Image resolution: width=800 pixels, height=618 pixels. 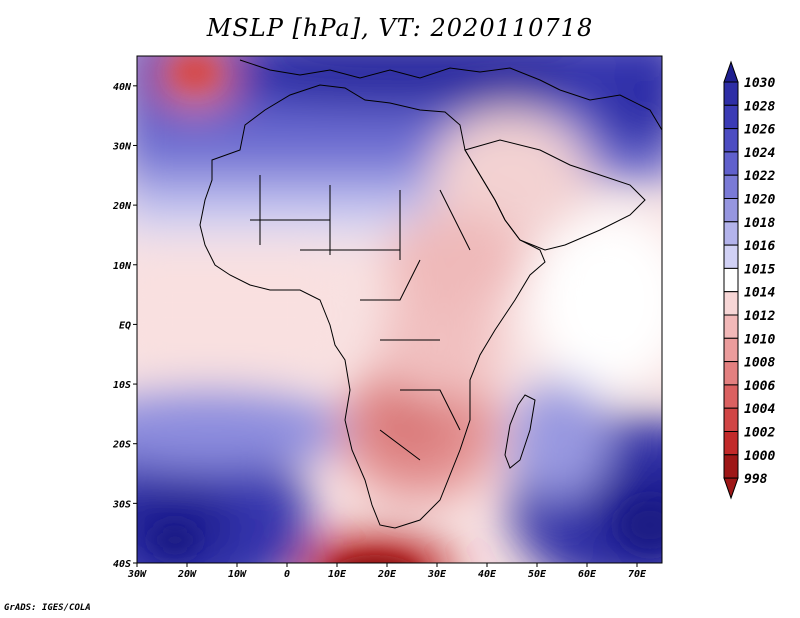 I want to click on colorbar-level-label: 1008, so click(x=759, y=363).